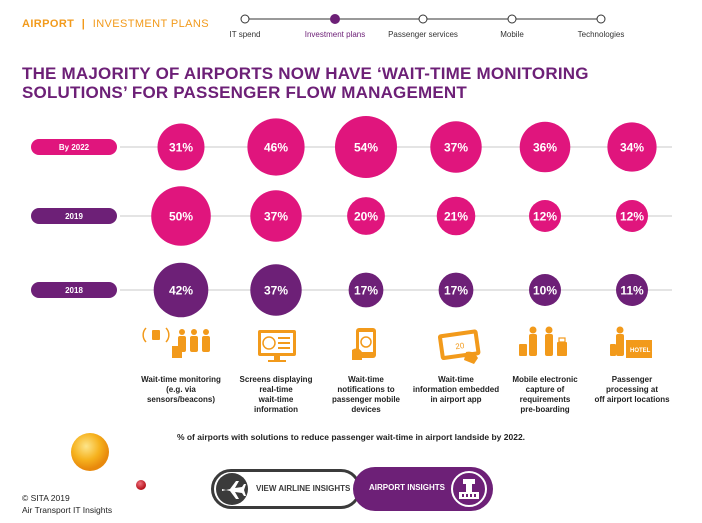 The width and height of the screenshot is (702, 523). I want to click on category-caption-line: information, so click(276, 409).